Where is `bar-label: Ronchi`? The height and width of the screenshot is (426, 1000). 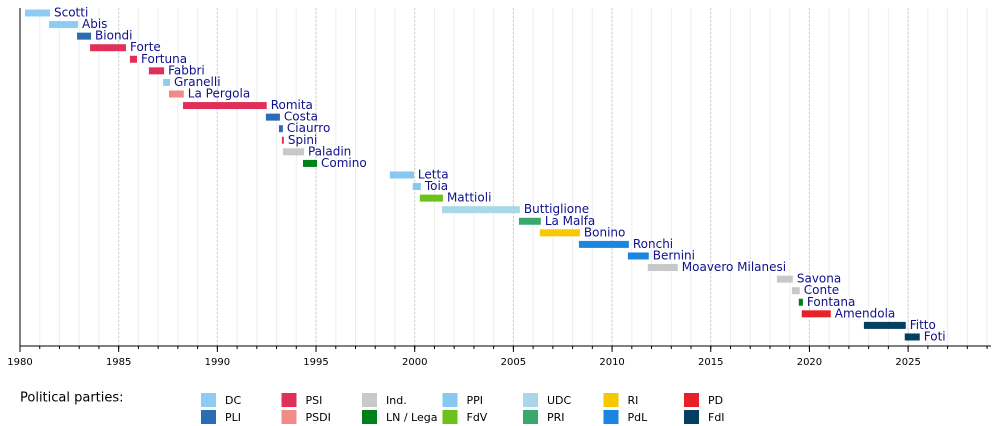
bar-label: Ronchi is located at coordinates (653, 244).